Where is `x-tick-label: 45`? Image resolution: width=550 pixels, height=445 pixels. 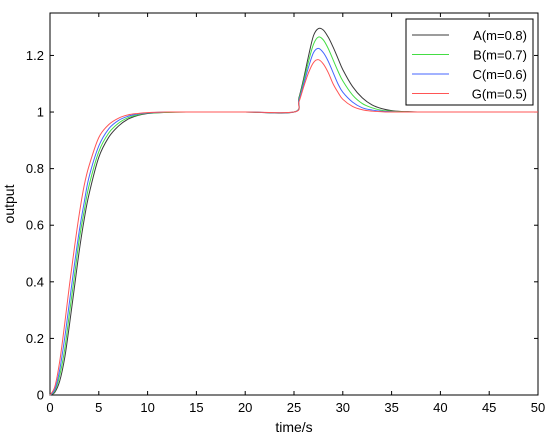 x-tick-label: 45 is located at coordinates (489, 407).